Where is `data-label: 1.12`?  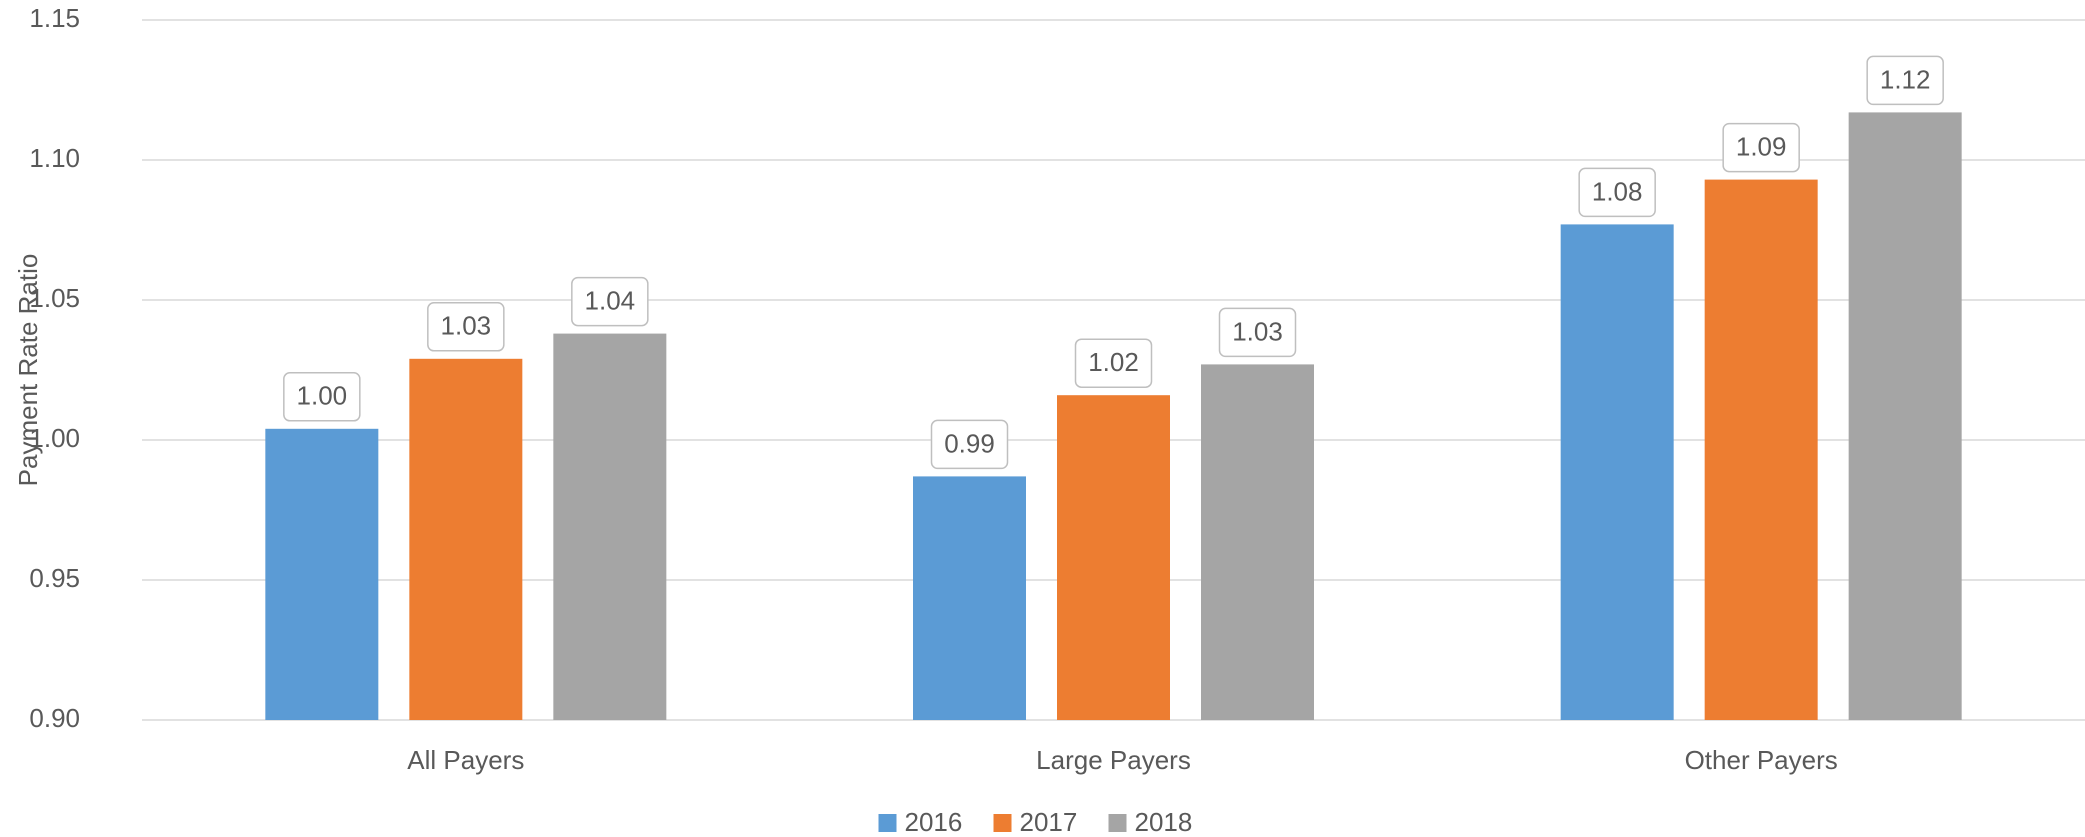 data-label: 1.12 is located at coordinates (1905, 79).